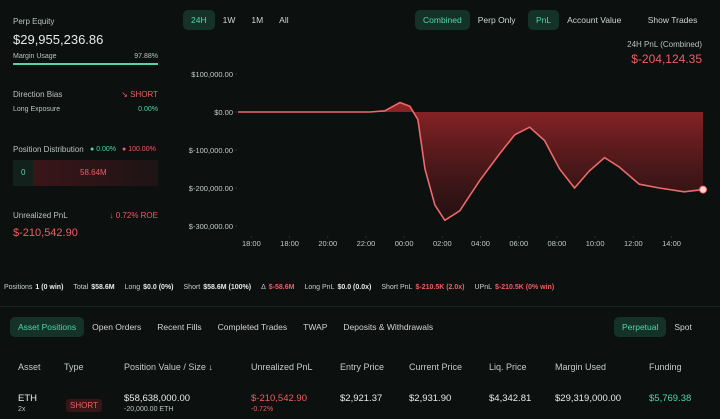 The image size is (720, 419). I want to click on bias: ↘ SHORT, so click(139, 94).